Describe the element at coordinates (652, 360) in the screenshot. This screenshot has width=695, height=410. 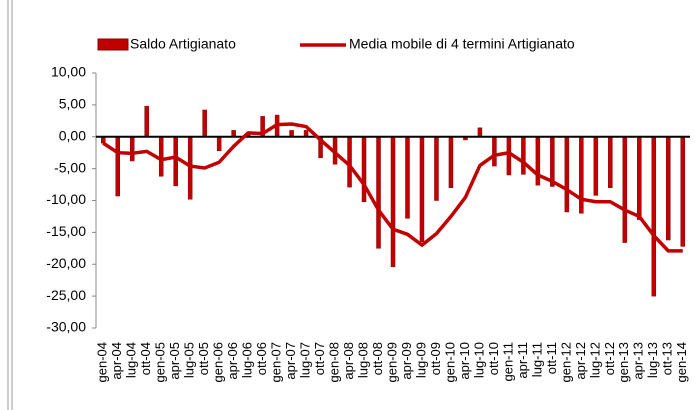
I see `x-tick-label: lug-13` at that location.